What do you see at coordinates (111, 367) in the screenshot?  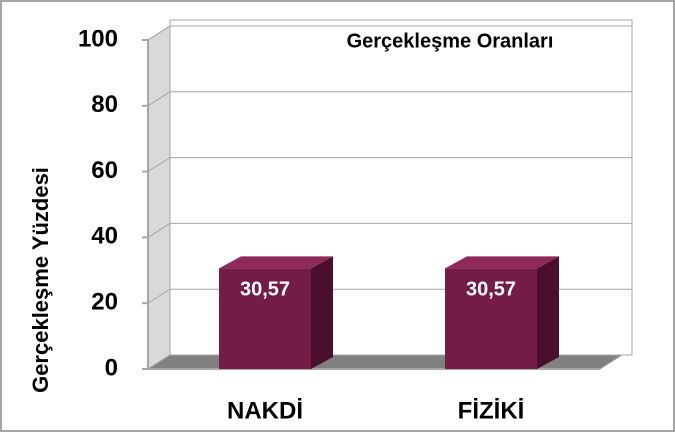 I see `y-tick-label: 0` at bounding box center [111, 367].